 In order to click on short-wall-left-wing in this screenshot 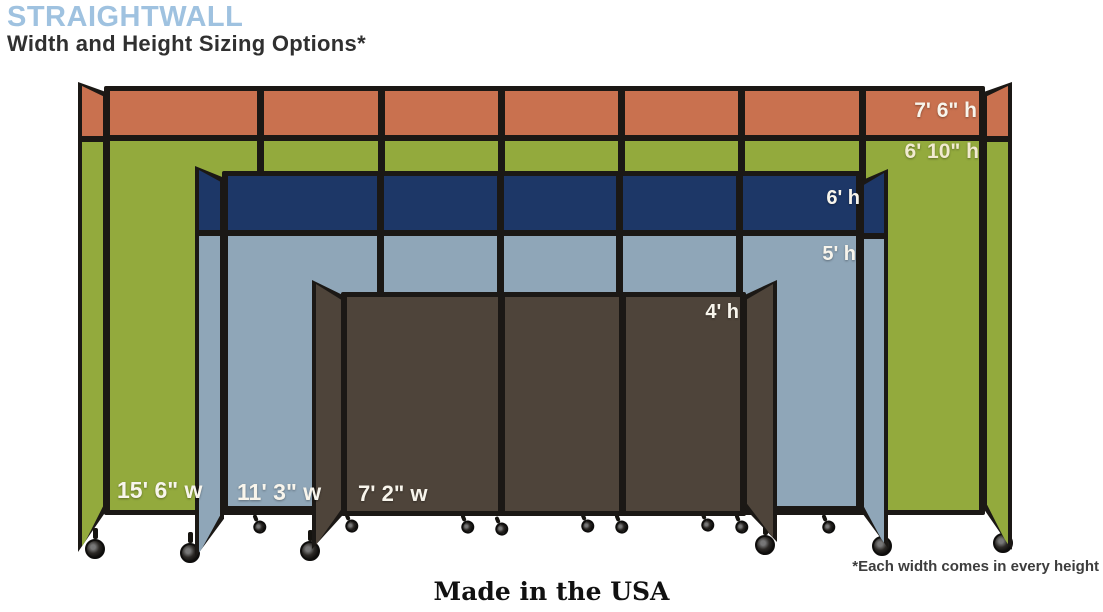, I will do `click(328, 414)`.